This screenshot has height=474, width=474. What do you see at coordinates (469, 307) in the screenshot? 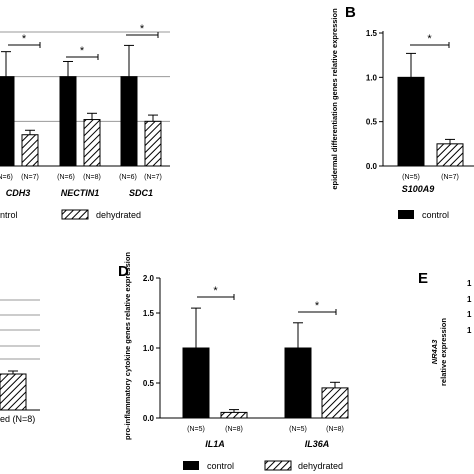
I see `panel-e-y-ticks: 1 1 1 1` at bounding box center [469, 307].